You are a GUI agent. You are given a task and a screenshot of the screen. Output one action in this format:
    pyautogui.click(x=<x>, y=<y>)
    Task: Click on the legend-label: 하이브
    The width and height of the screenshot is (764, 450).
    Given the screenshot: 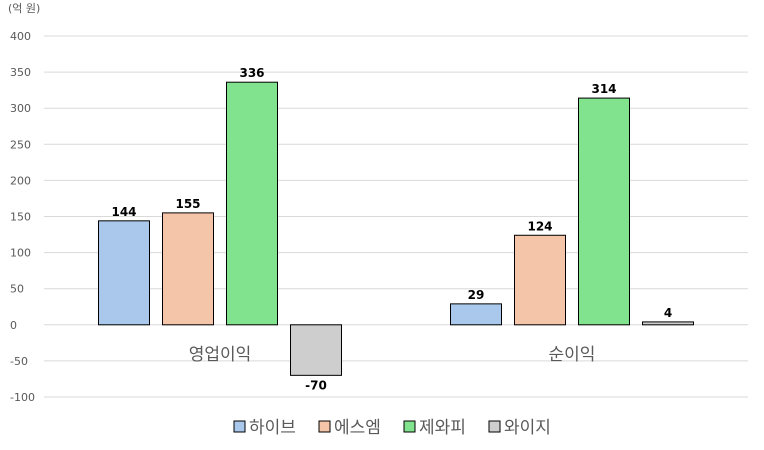 What is the action you would take?
    pyautogui.click(x=272, y=428)
    